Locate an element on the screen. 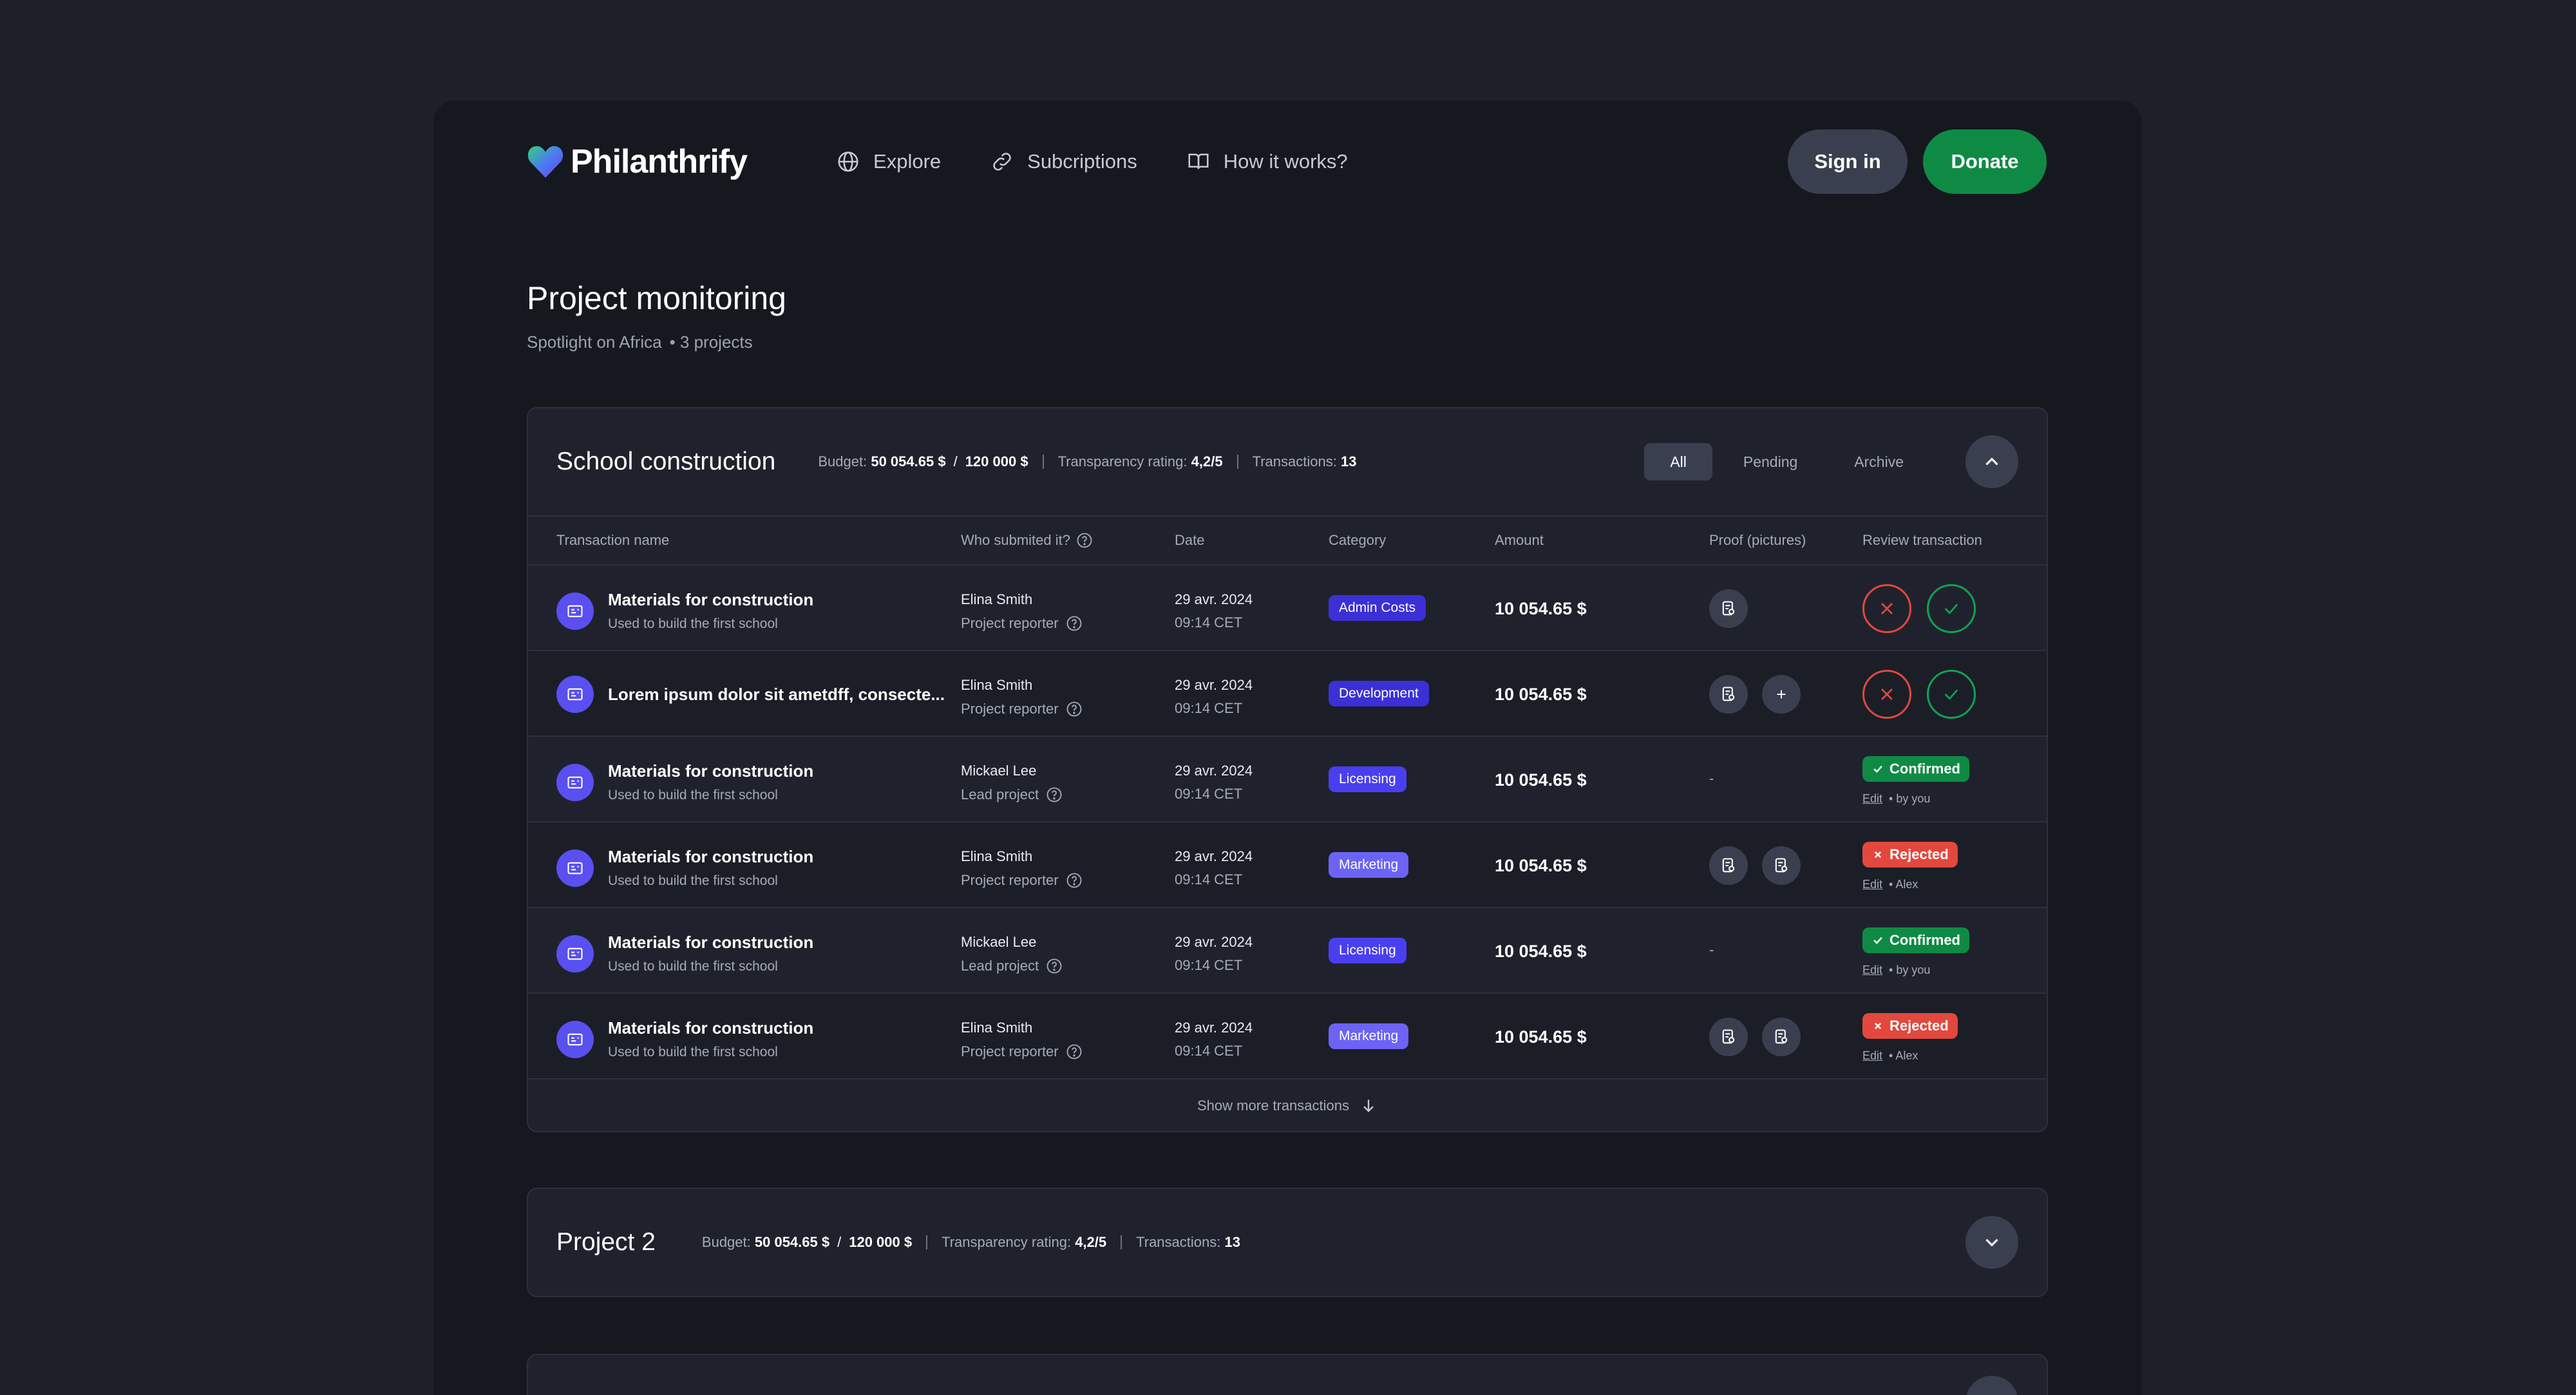  filter-pending: Pending is located at coordinates (1770, 461).